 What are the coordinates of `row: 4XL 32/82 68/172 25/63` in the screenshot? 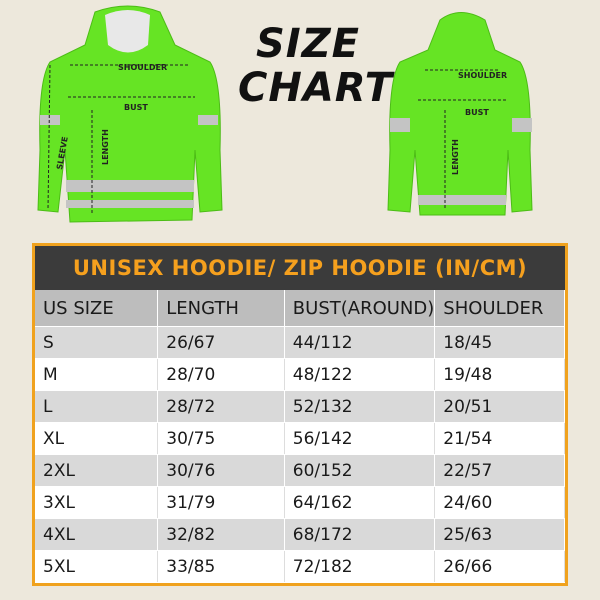 It's located at (300, 534).